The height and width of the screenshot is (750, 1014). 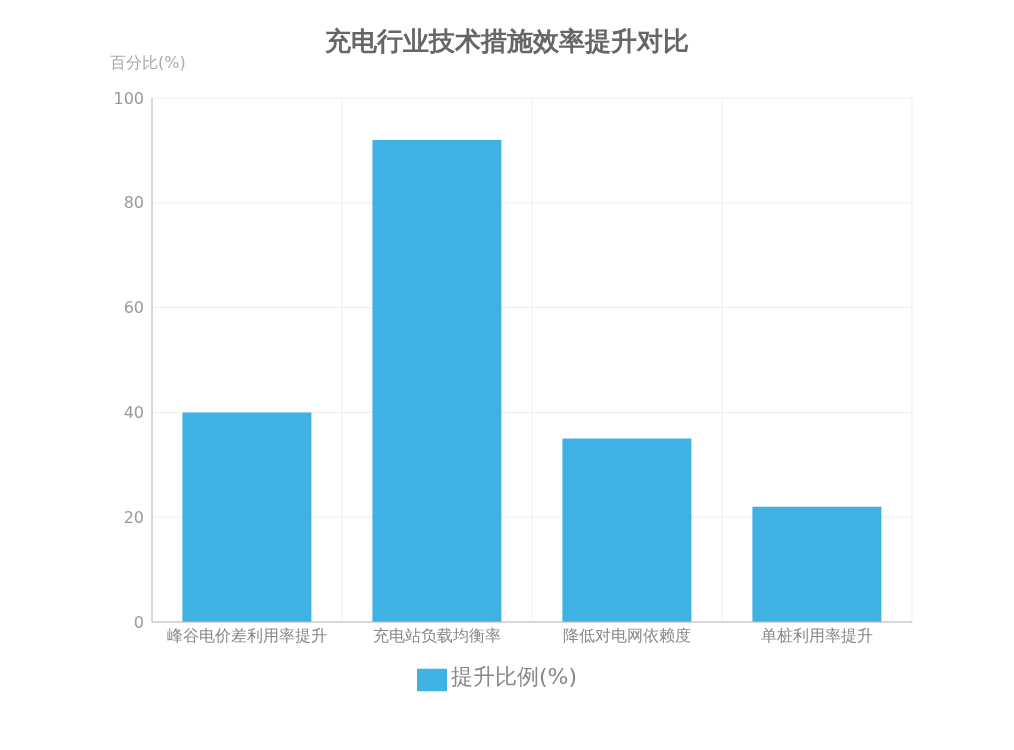 I want to click on x-tick-label: 降低对电网依赖度, so click(x=627, y=636).